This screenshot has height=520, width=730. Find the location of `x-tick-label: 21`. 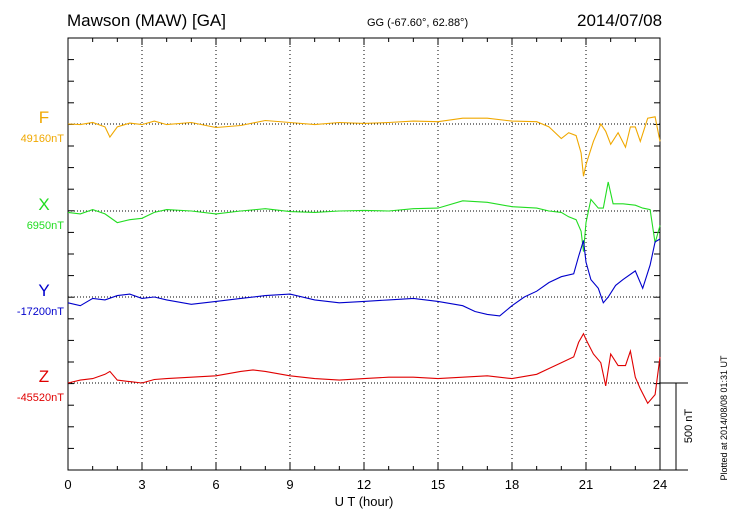

x-tick-label: 21 is located at coordinates (586, 484).